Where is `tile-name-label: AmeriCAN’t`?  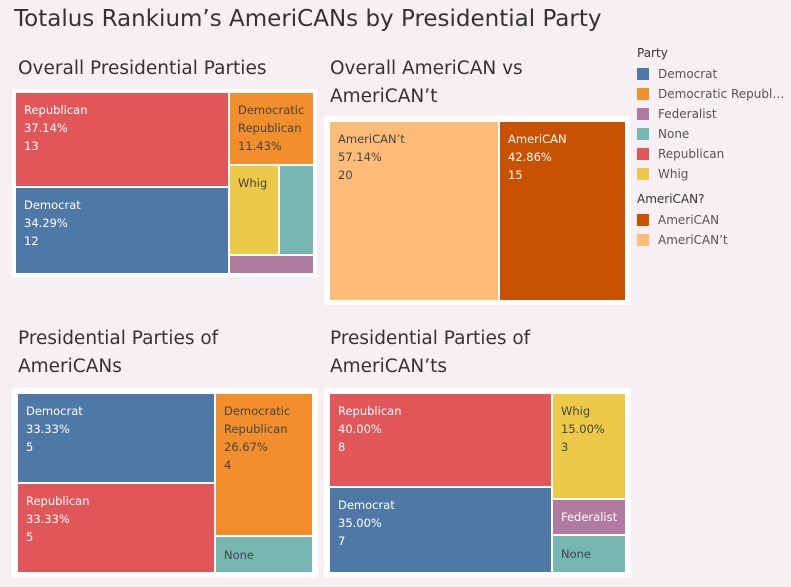
tile-name-label: AmeriCAN’t is located at coordinates (371, 139).